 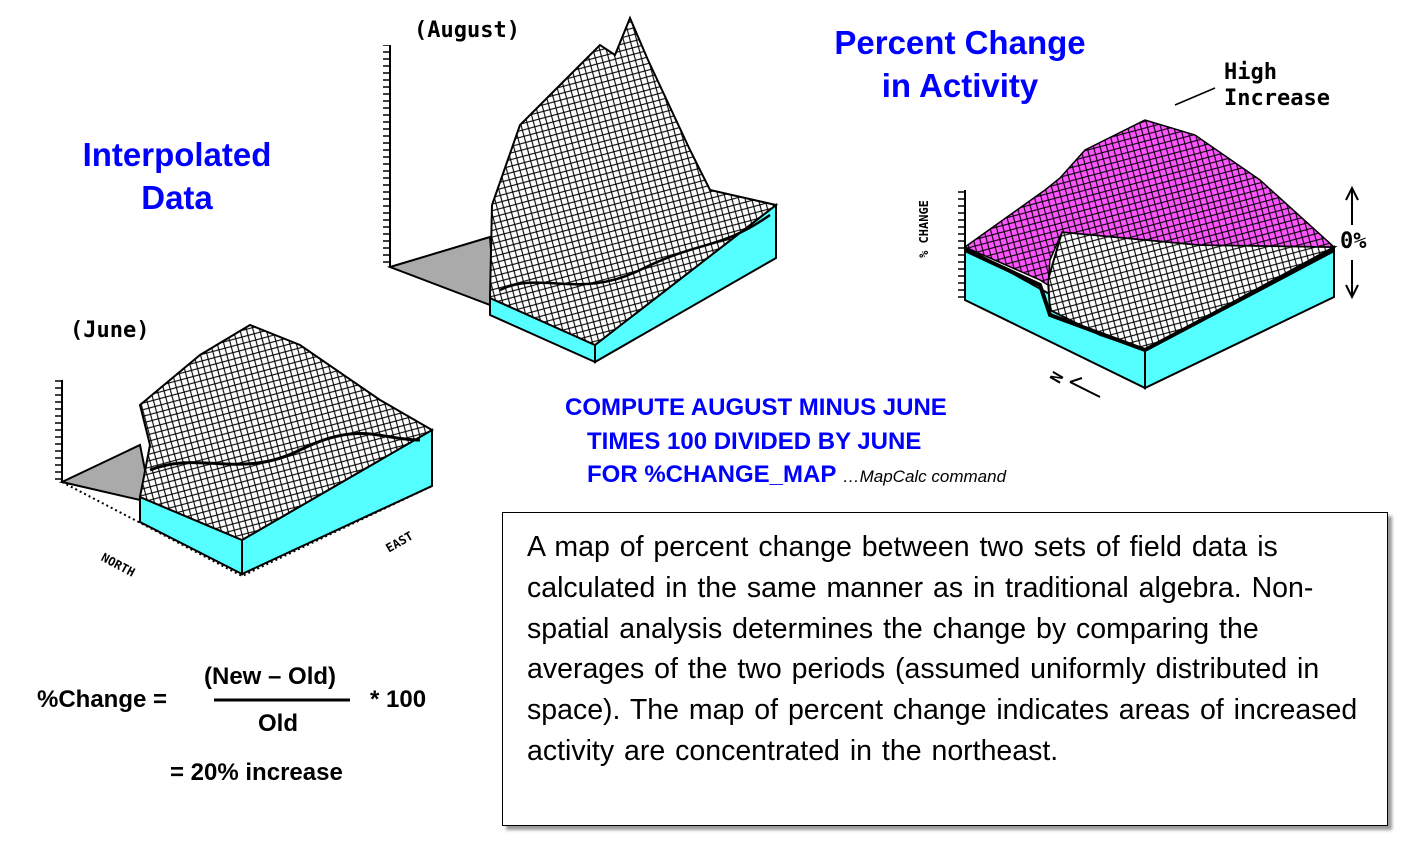 I want to click on formula-lhs: %Change =, so click(x=102, y=699).